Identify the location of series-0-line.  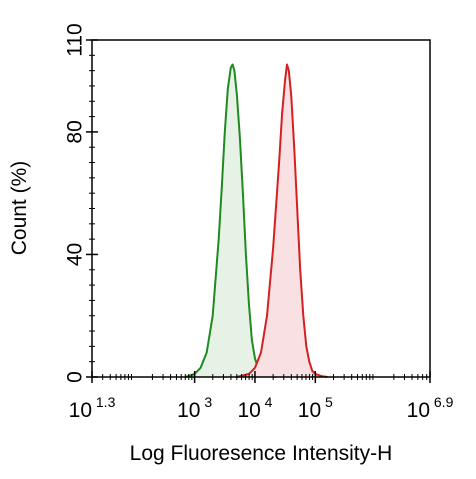
(231, 220).